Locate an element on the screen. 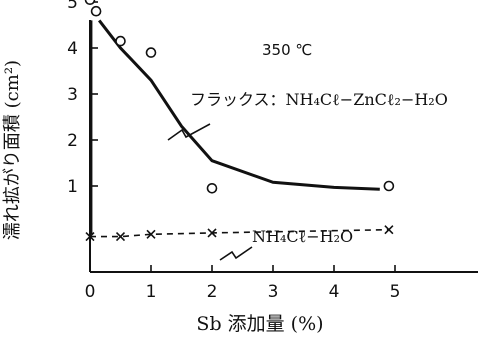 This screenshot has width=502, height=340. y-tick-label: 4 is located at coordinates (72, 49).